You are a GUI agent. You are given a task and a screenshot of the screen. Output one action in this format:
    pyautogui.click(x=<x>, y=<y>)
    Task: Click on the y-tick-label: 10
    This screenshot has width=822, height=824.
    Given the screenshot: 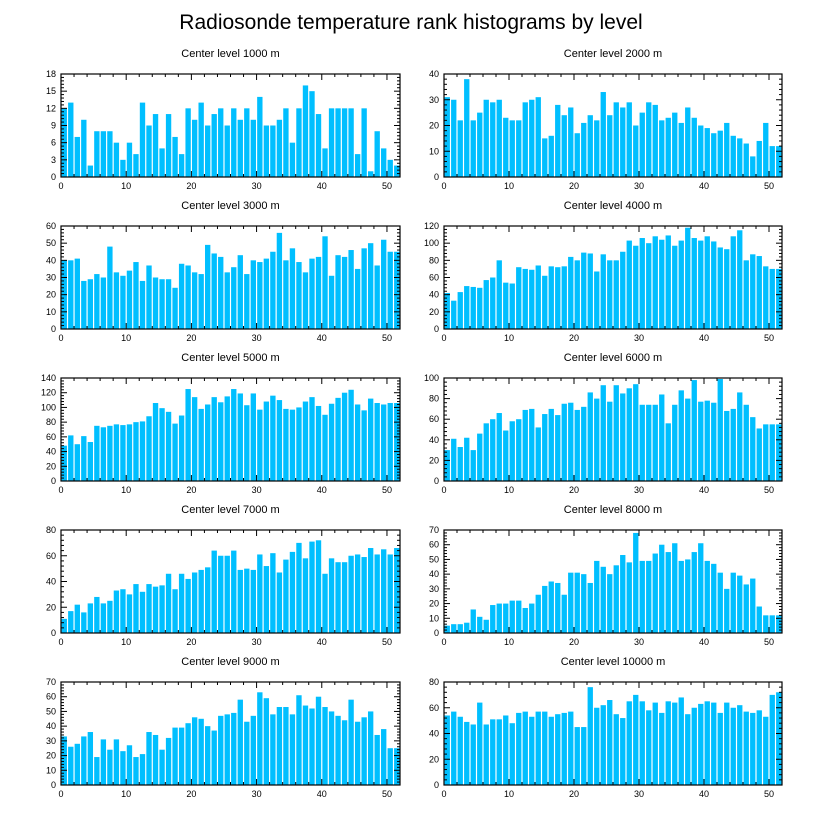 What is the action you would take?
    pyautogui.click(x=434, y=618)
    